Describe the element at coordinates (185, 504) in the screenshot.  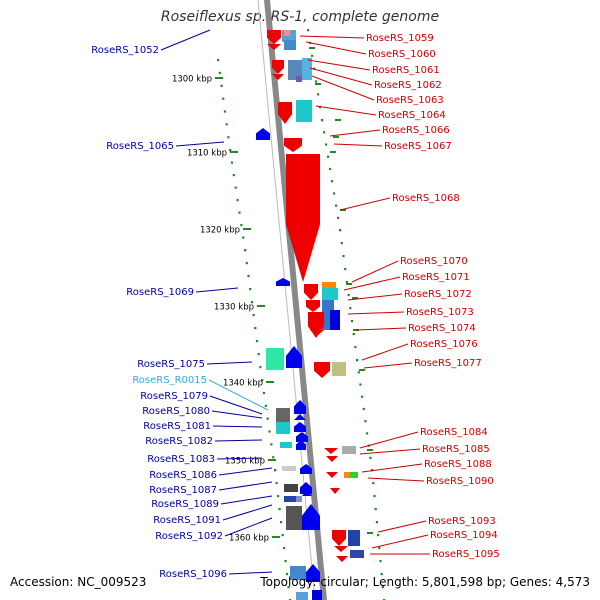
I see `gene-label: RoseRS_1089` at that location.